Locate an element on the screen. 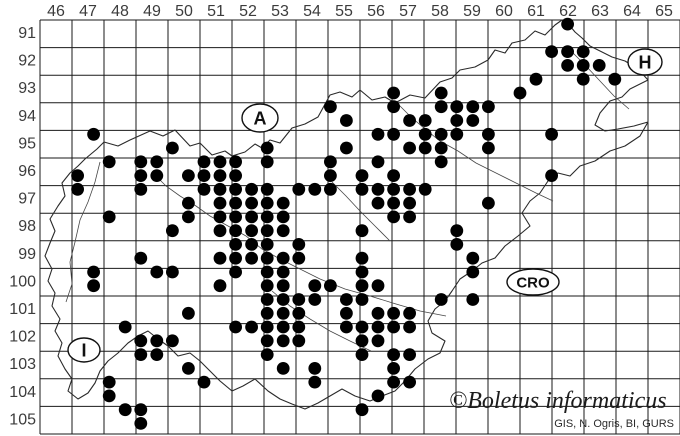 The width and height of the screenshot is (680, 436). row-label: 100 is located at coordinates (22, 281).